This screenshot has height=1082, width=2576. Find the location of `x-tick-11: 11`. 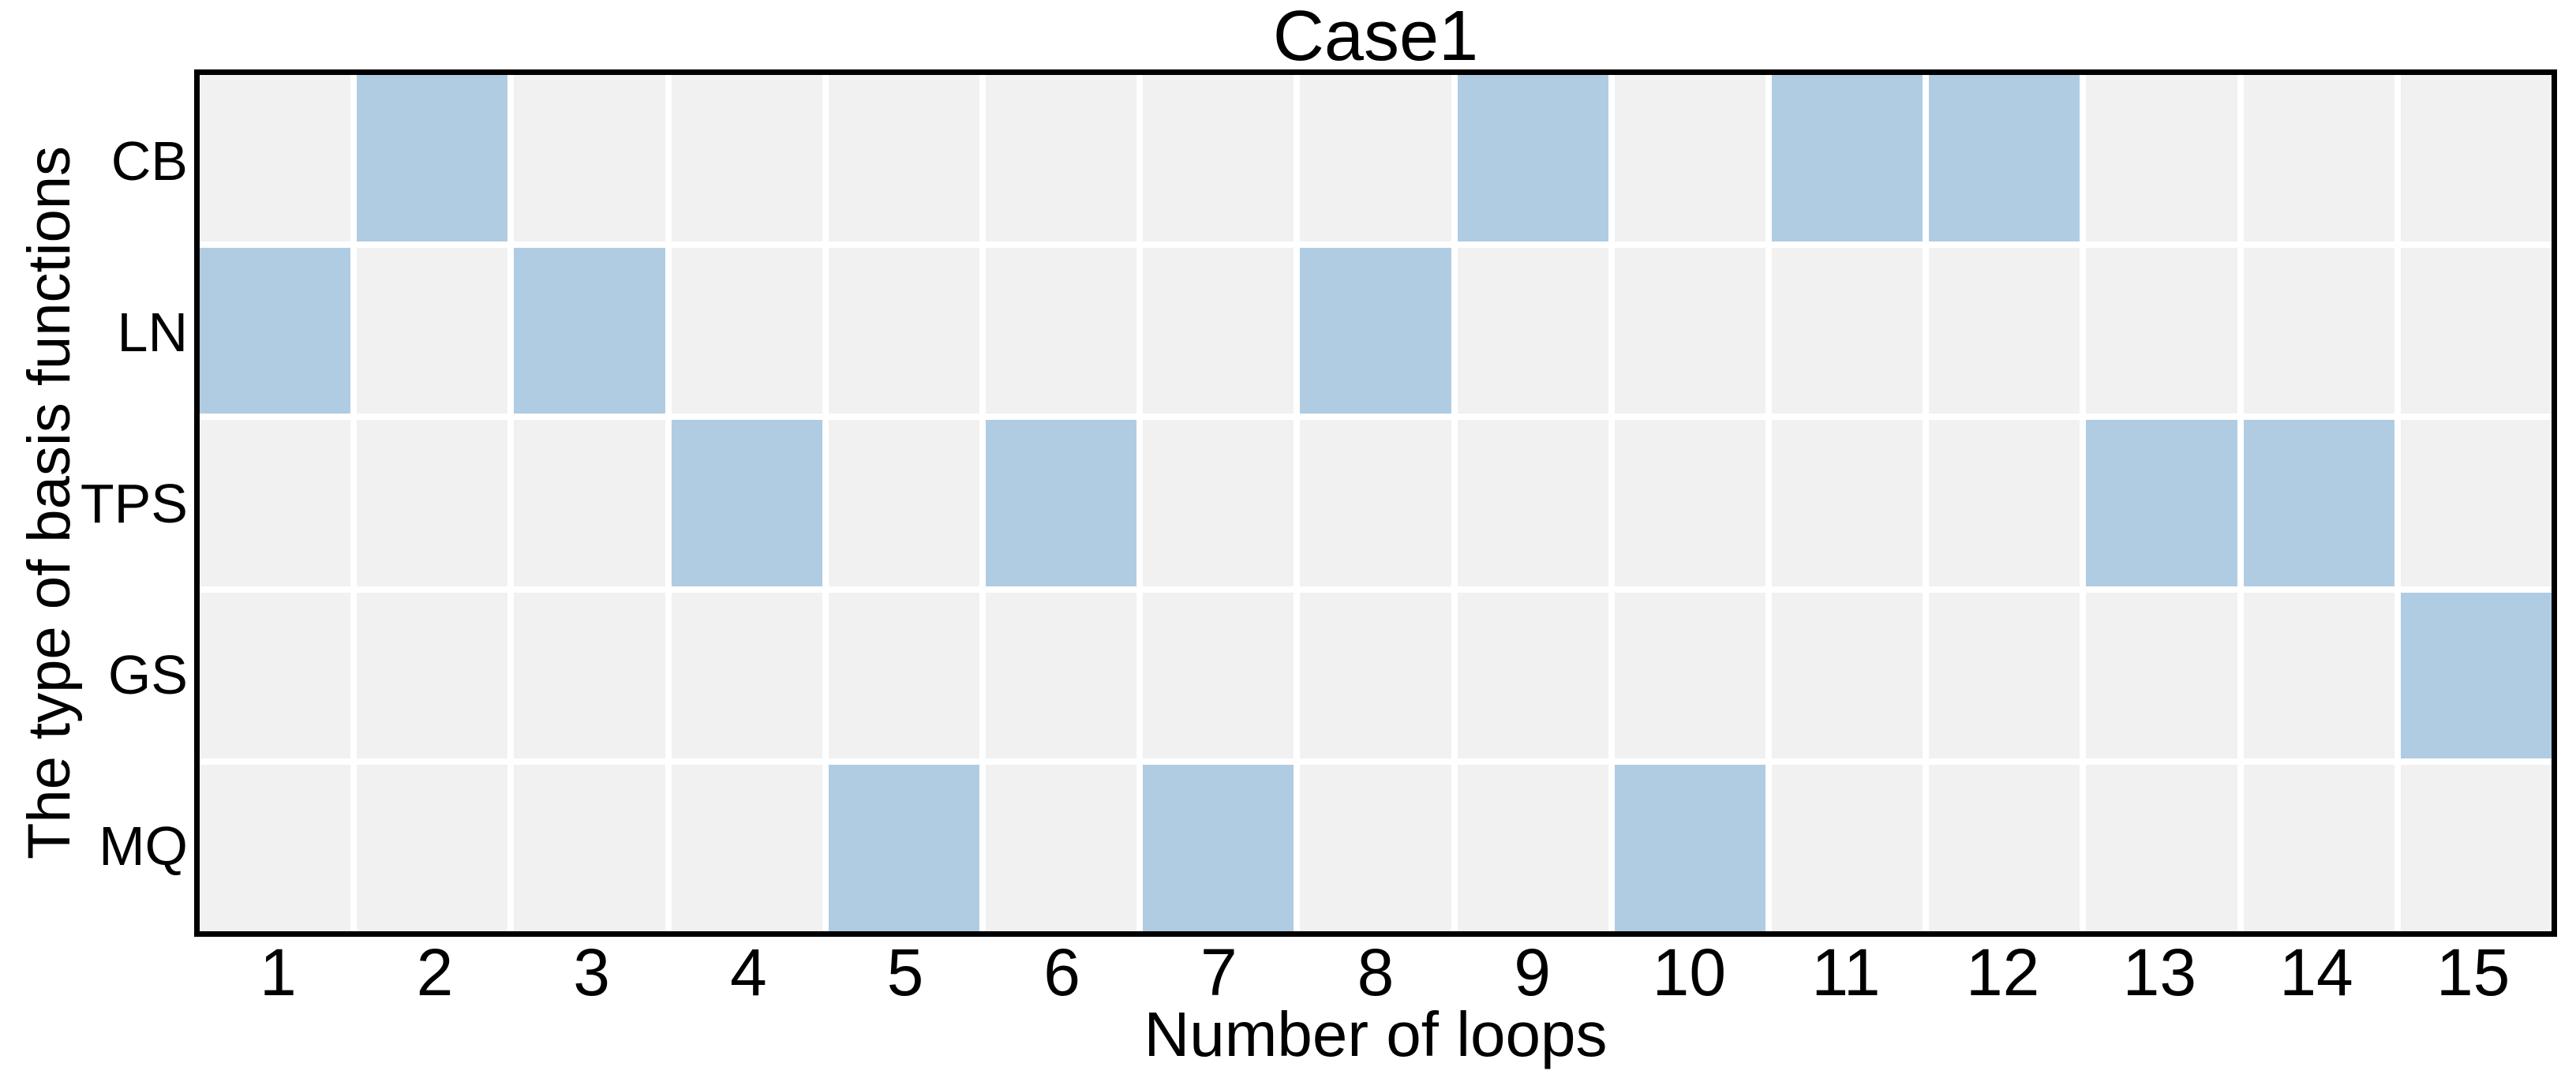

x-tick-11: 11 is located at coordinates (1846, 972).